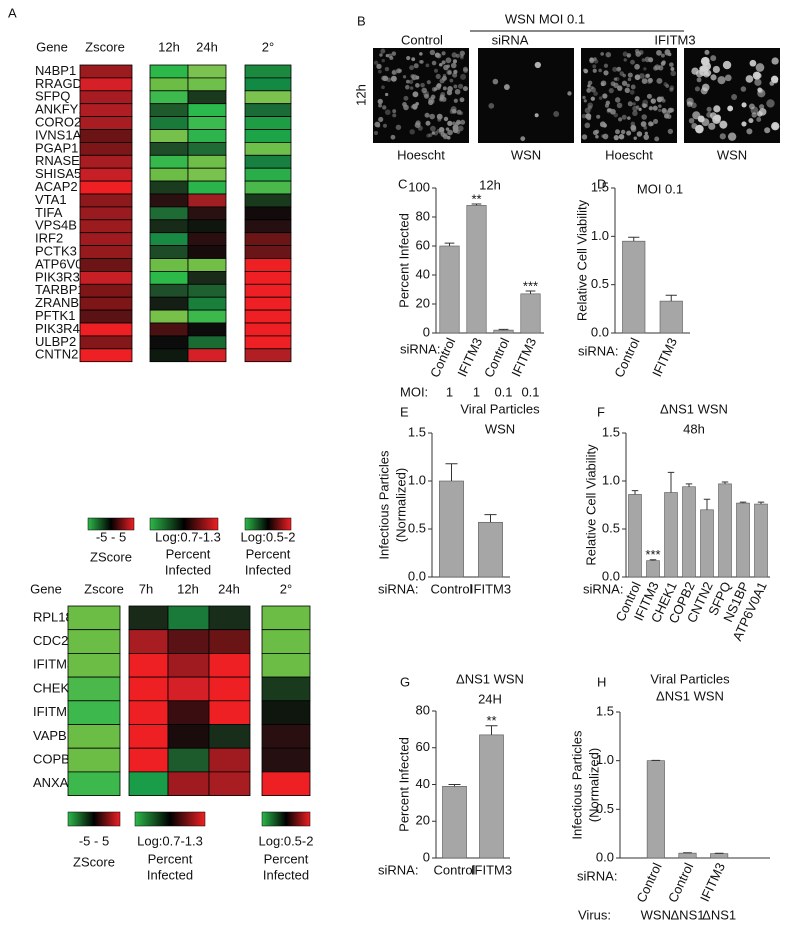 The width and height of the screenshot is (794, 928). I want to click on color-scale-label: Log:0.5-2, so click(286, 840).